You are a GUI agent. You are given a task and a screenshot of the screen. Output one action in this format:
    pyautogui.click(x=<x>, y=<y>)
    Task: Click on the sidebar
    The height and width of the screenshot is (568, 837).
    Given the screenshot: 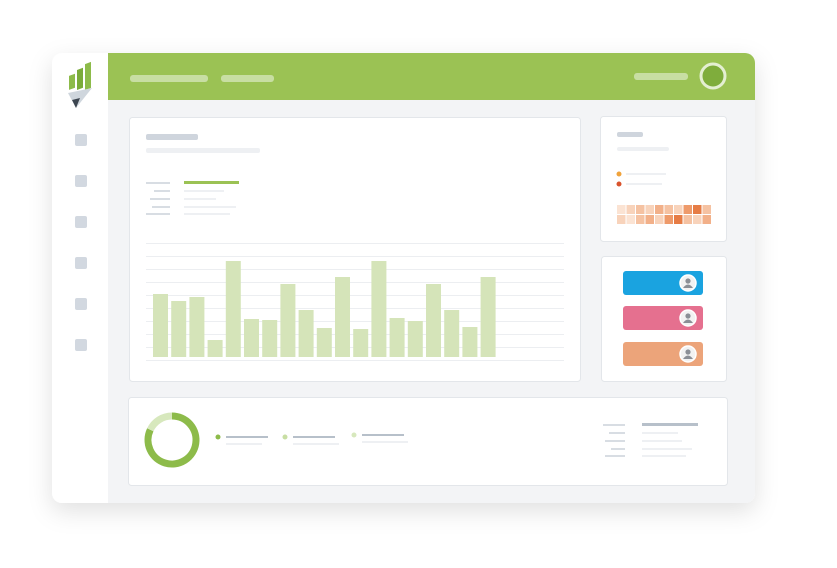 What is the action you would take?
    pyautogui.click(x=80, y=278)
    